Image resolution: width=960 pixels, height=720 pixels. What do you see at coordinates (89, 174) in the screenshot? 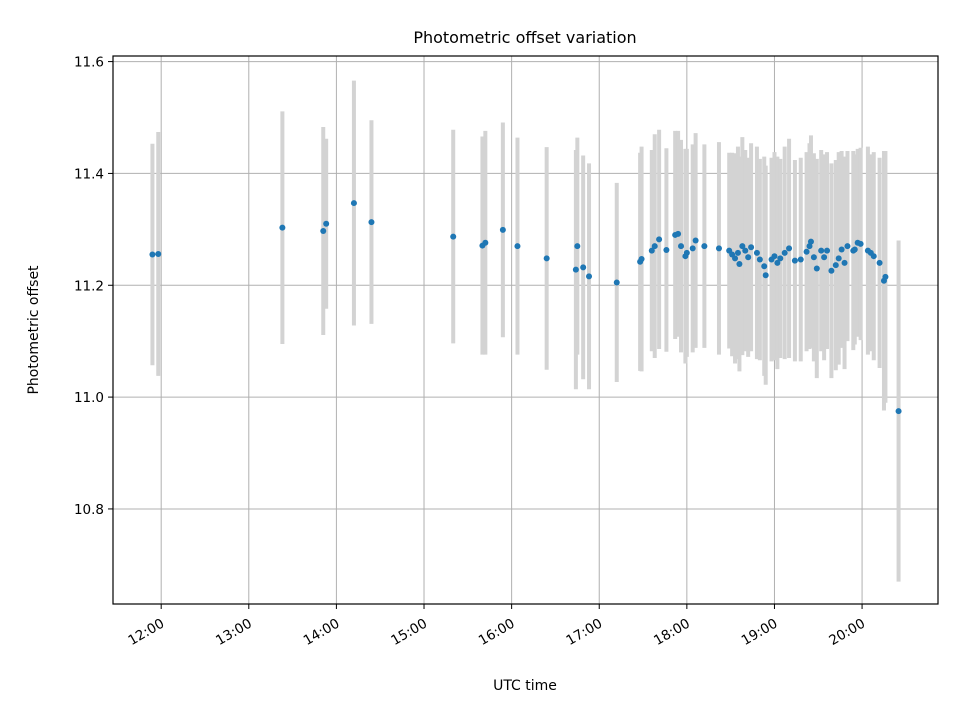
I see `y-tick-label: 11.4` at bounding box center [89, 174].